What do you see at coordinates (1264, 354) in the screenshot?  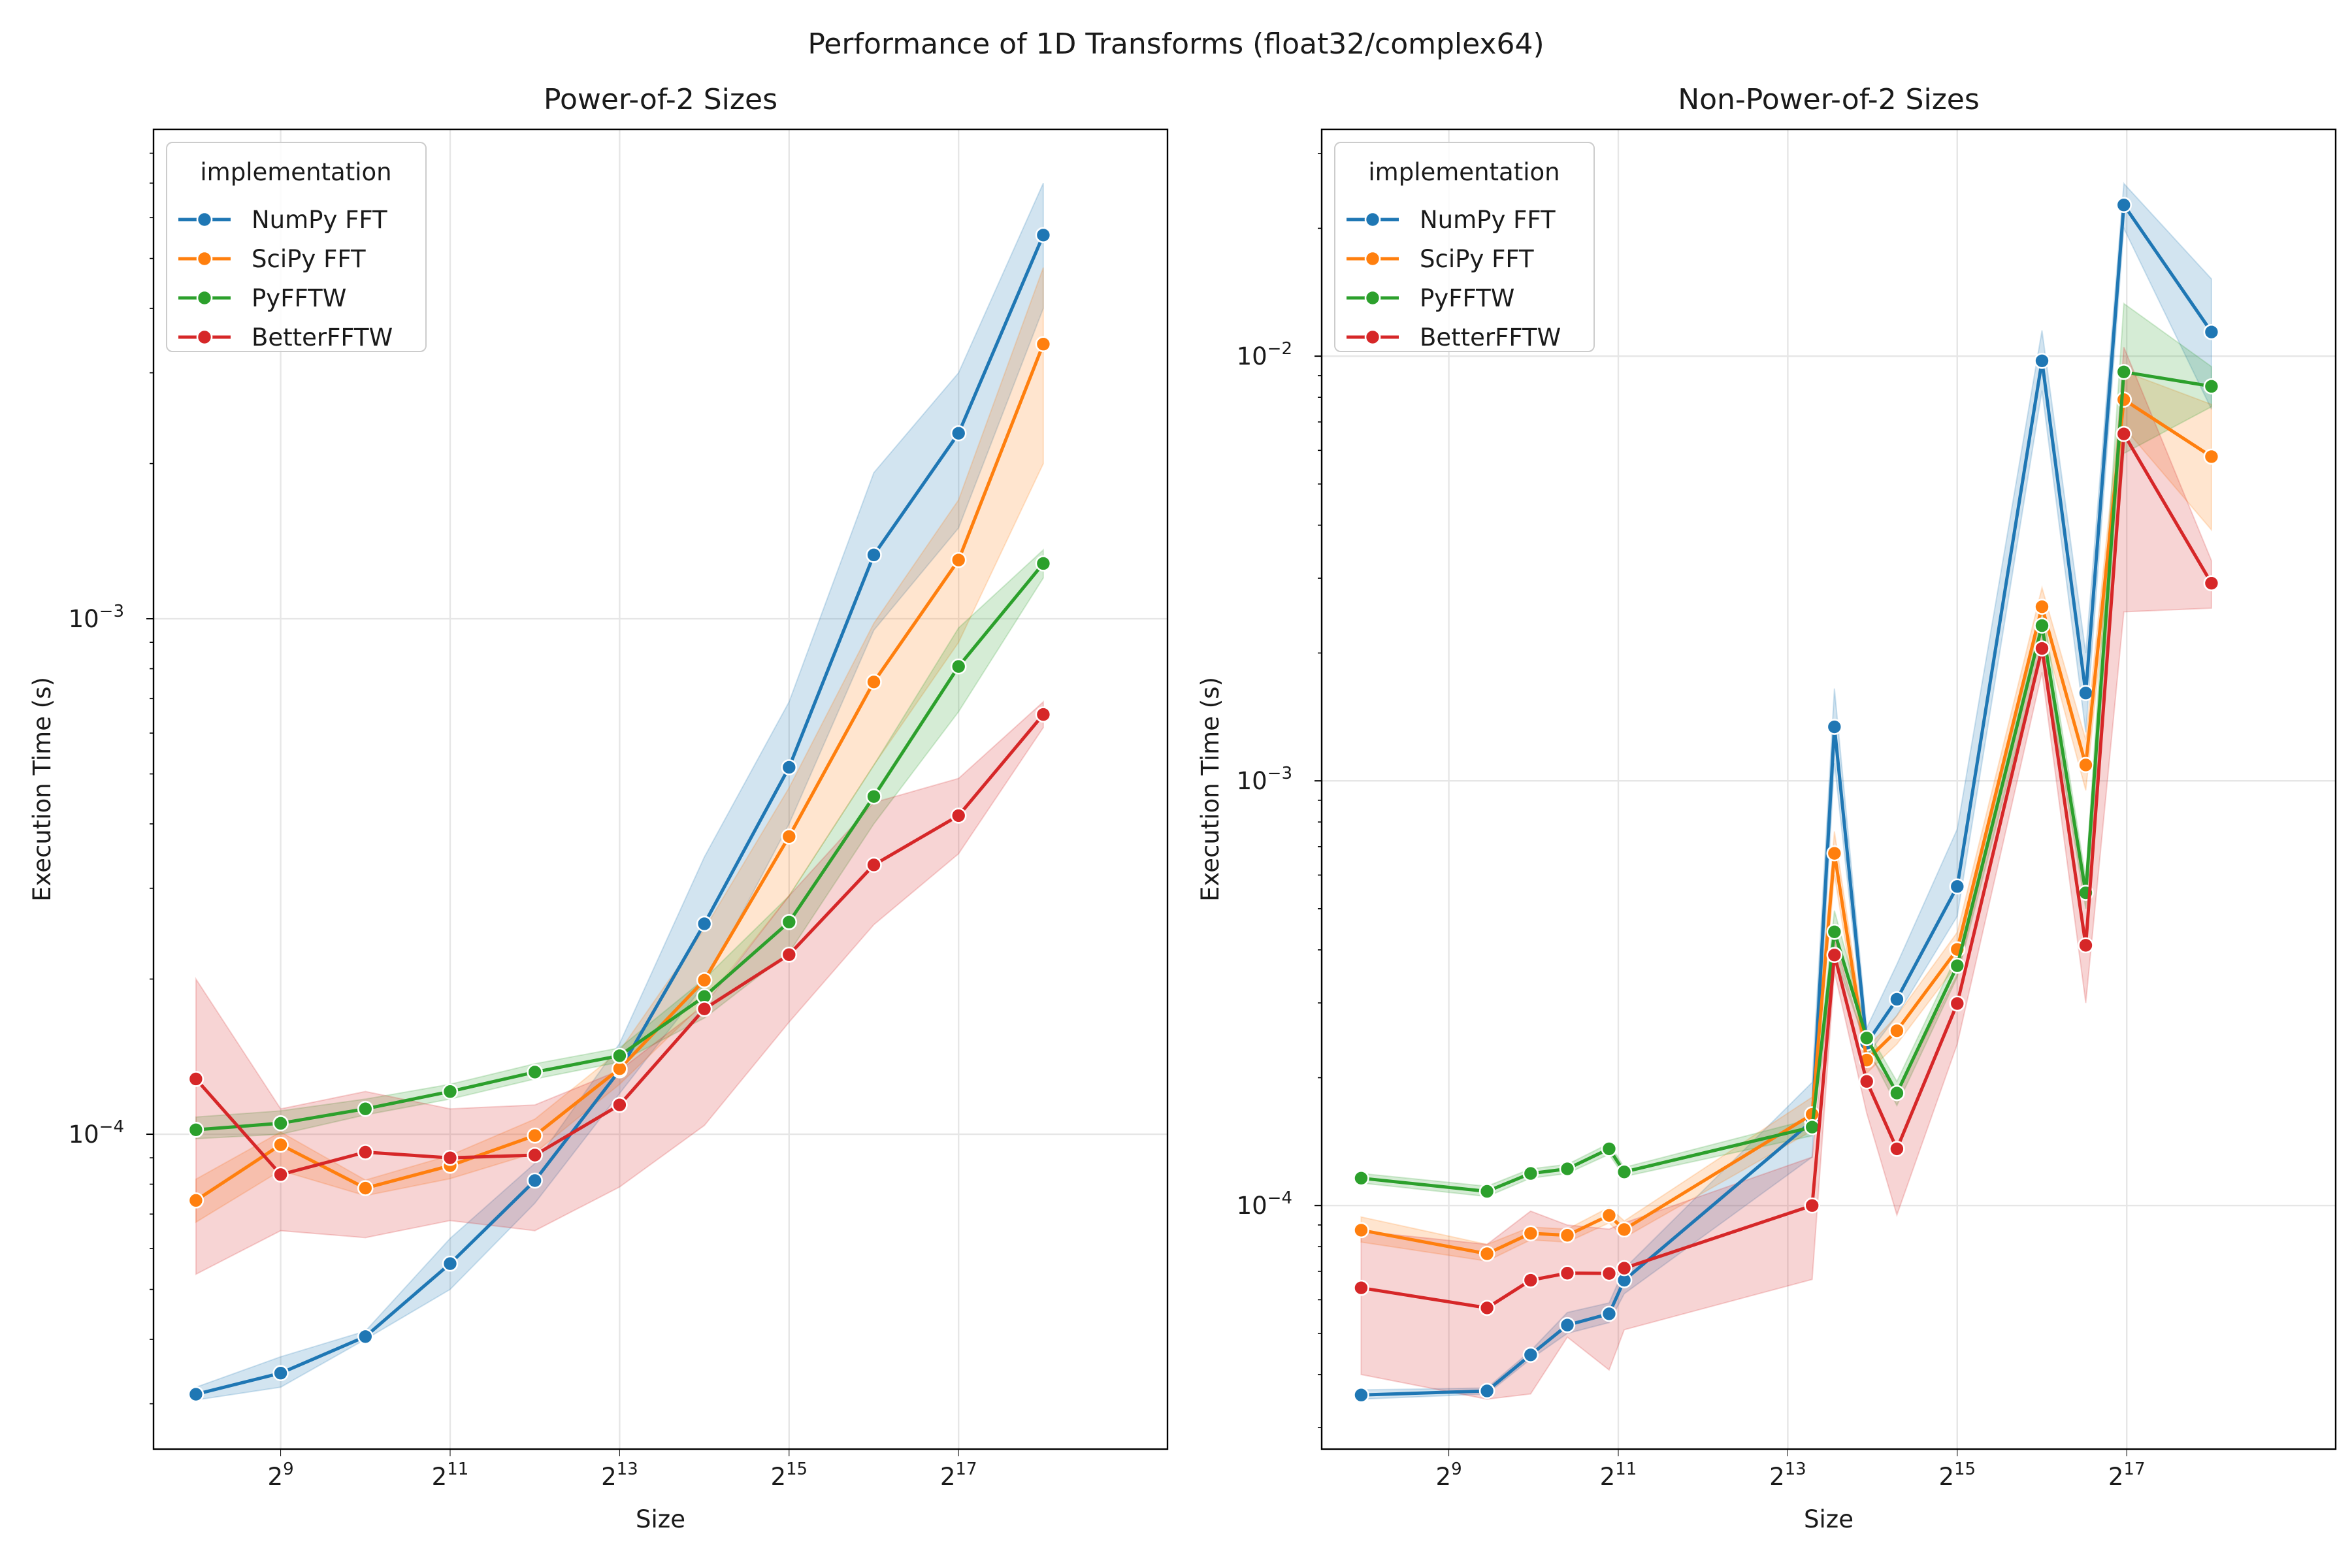 I see `y-tick-label: 10−2` at bounding box center [1264, 354].